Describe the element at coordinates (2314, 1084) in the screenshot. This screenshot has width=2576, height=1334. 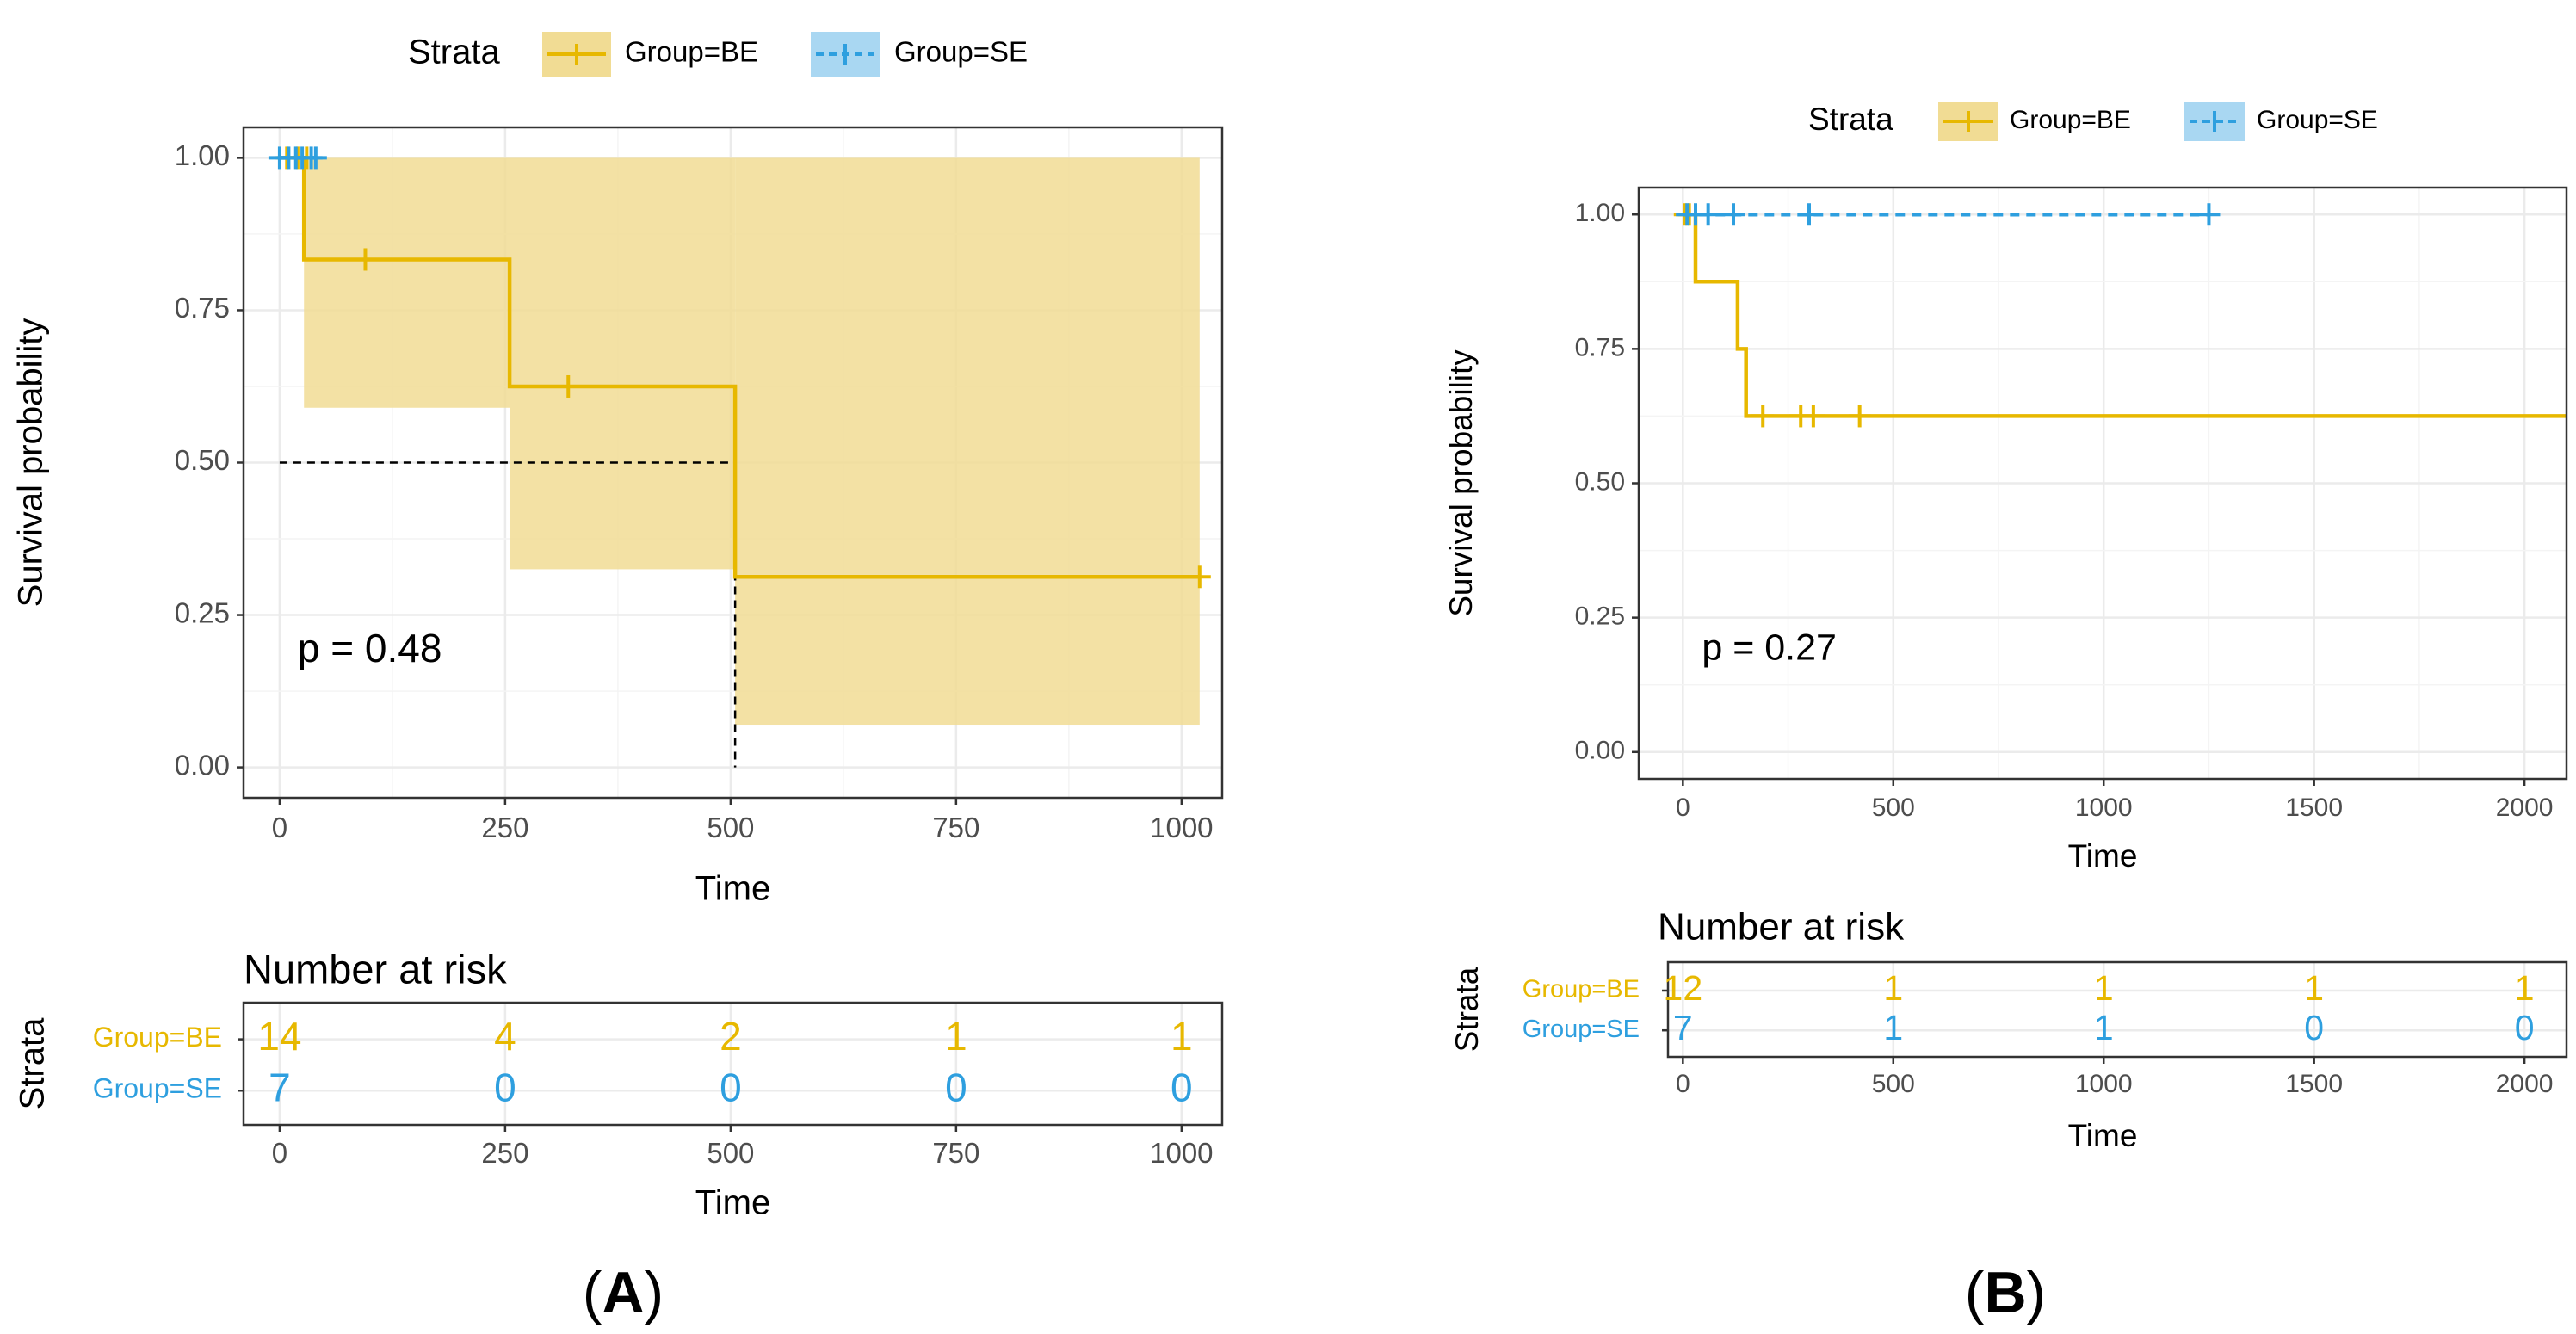
I see `risk-x-tick-label: 1500` at that location.